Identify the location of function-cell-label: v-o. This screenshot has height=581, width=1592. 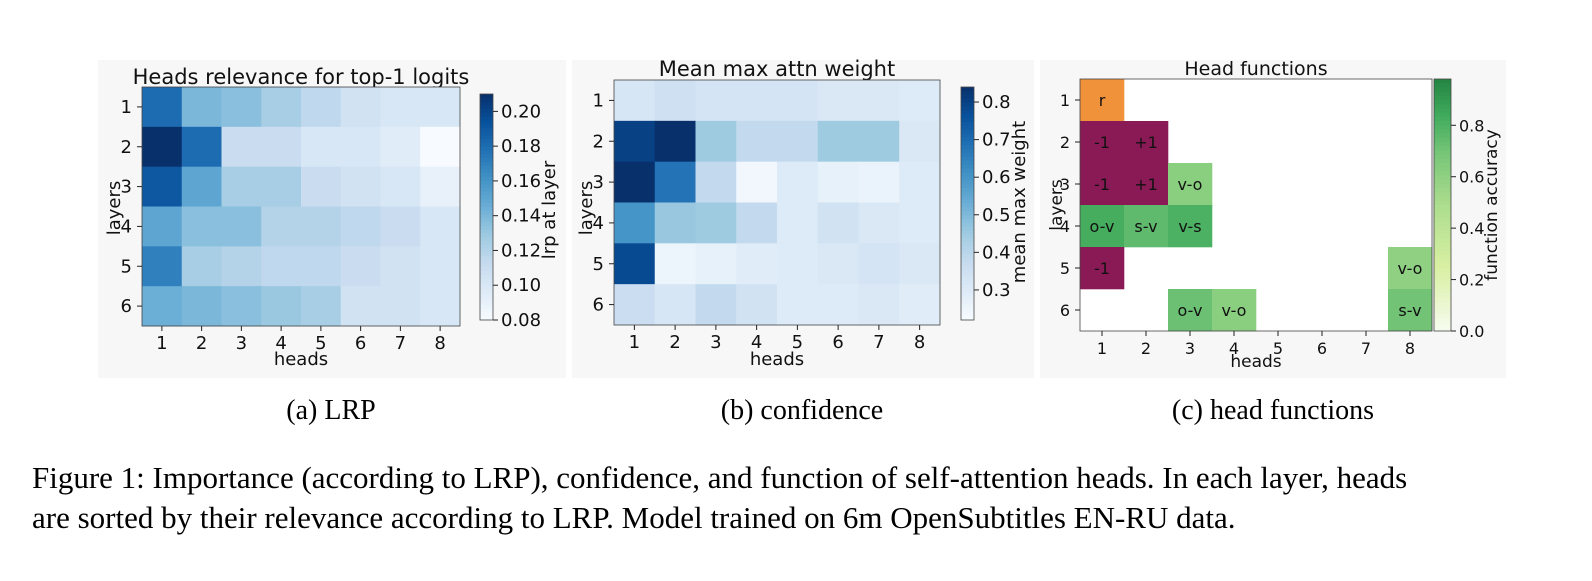
(1234, 310).